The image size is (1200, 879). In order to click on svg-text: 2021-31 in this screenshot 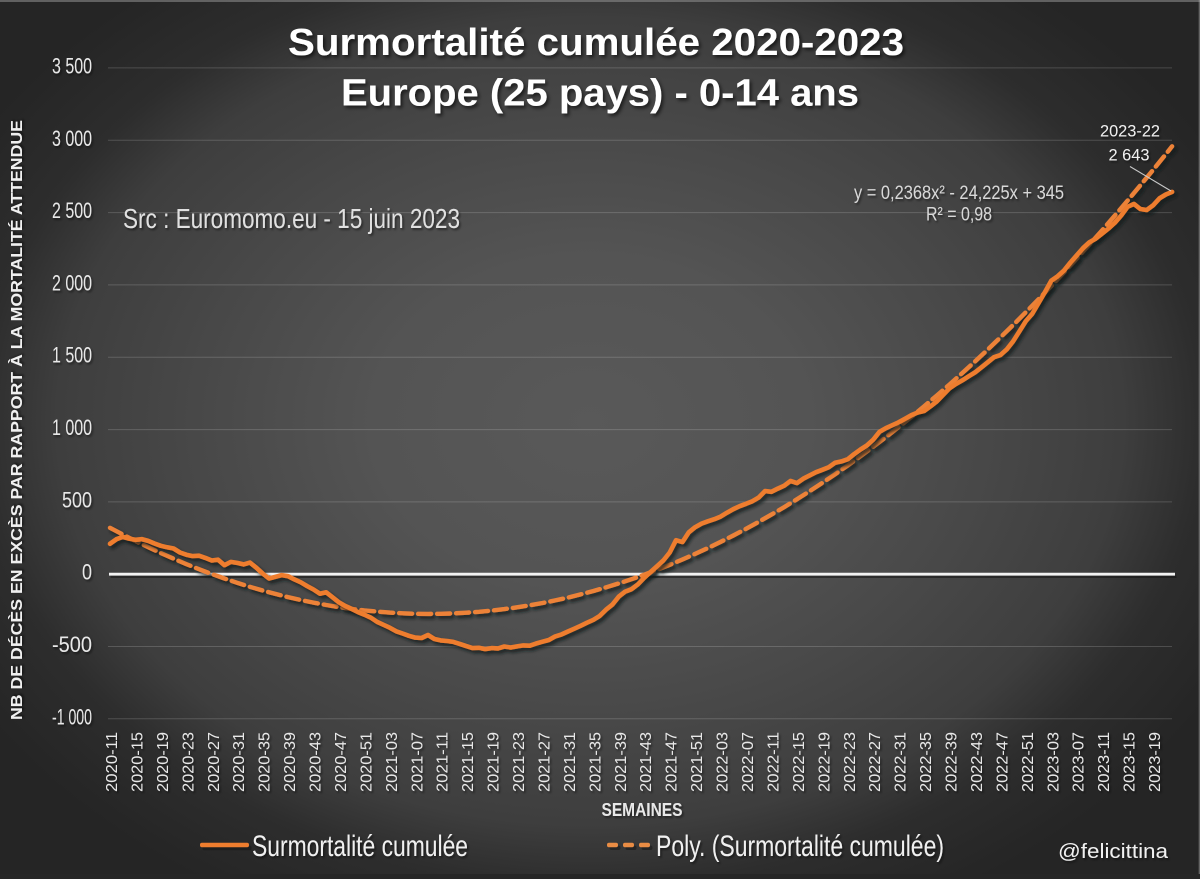, I will do `click(570, 762)`.